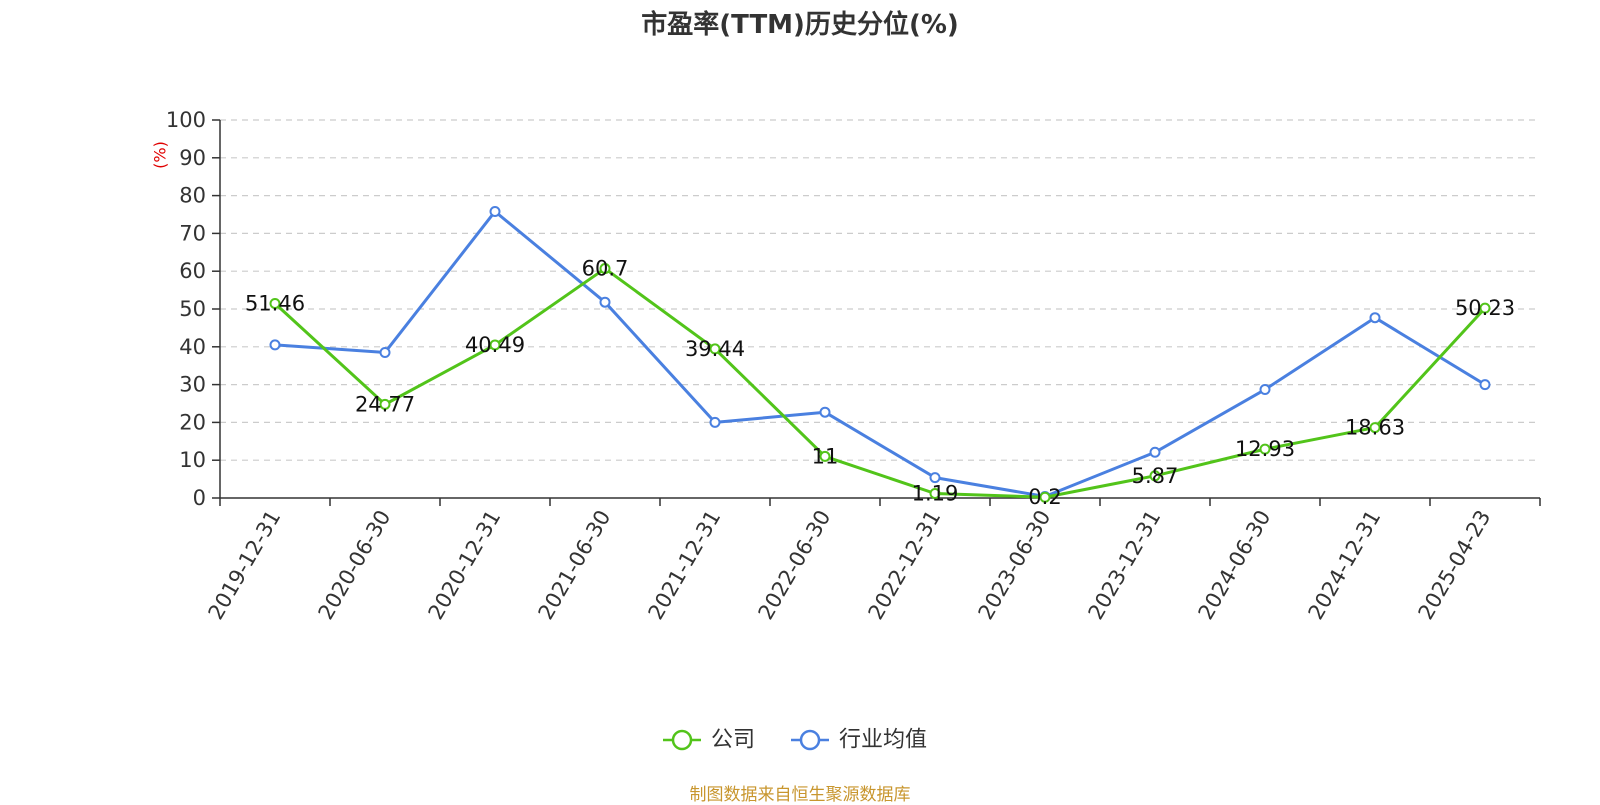 The width and height of the screenshot is (1600, 805). Describe the element at coordinates (192, 385) in the screenshot. I see `y-tick-label: 30` at that location.